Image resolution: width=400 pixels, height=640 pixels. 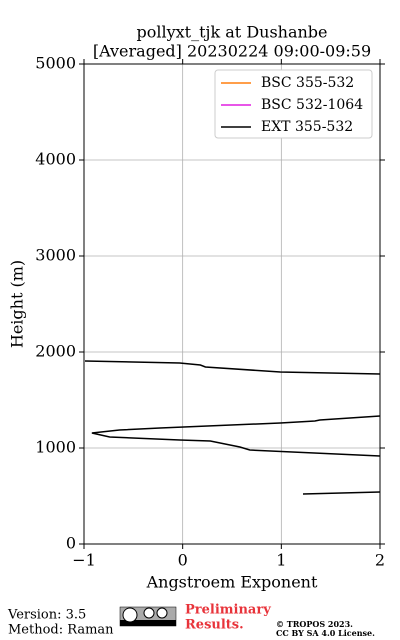 I want to click on copyright: © TROPOS 2023., so click(x=314, y=624).